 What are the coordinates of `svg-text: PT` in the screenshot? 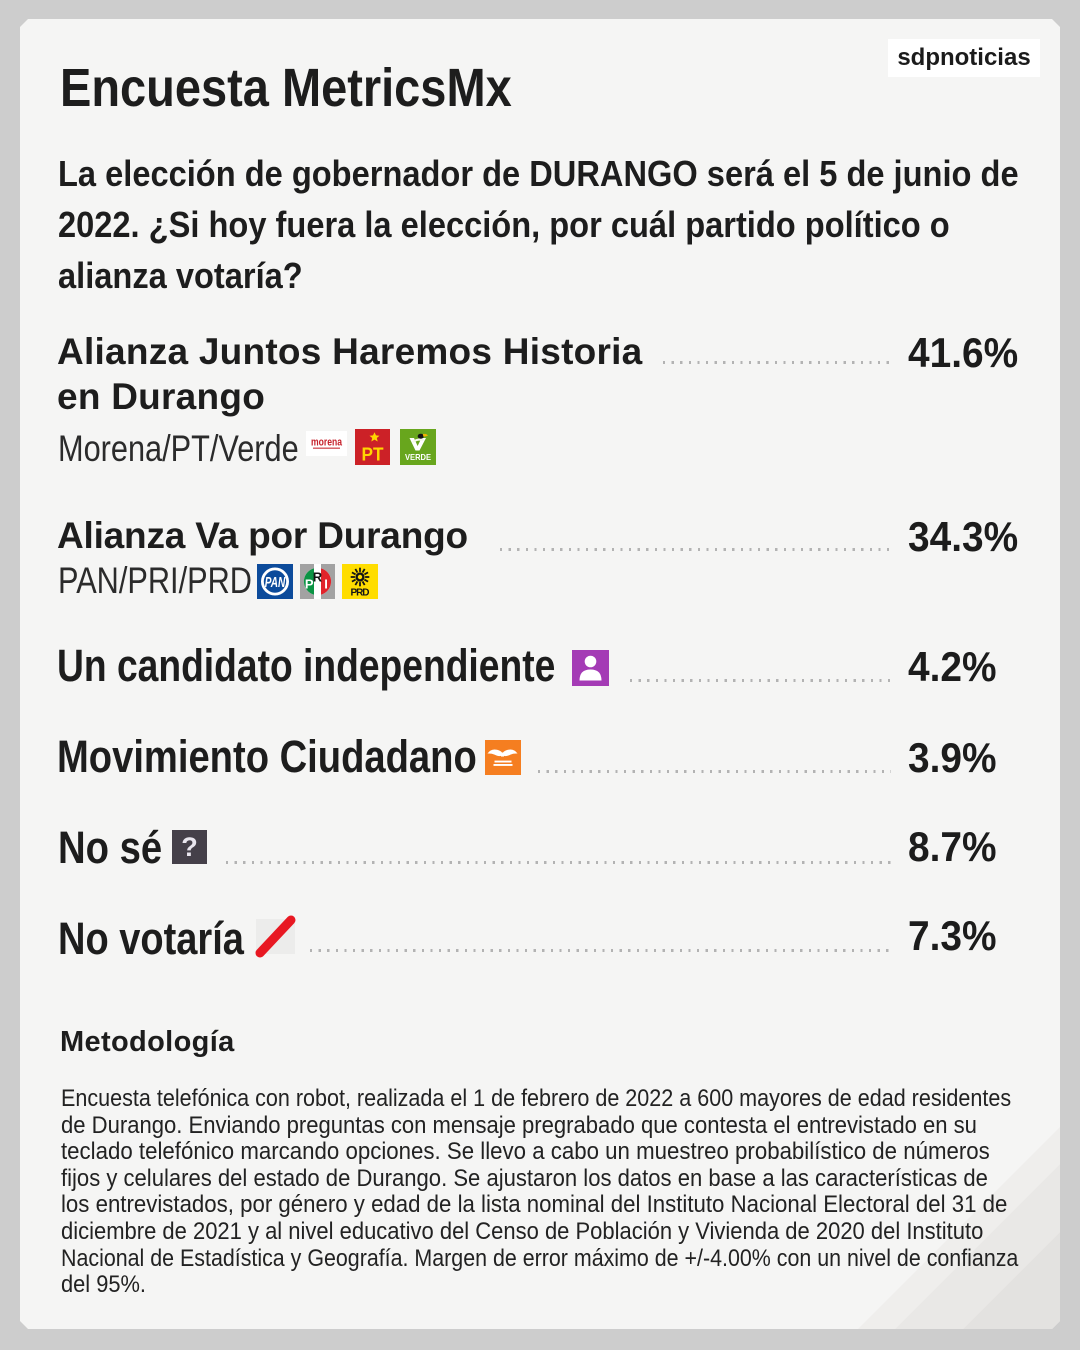 It's located at (373, 455).